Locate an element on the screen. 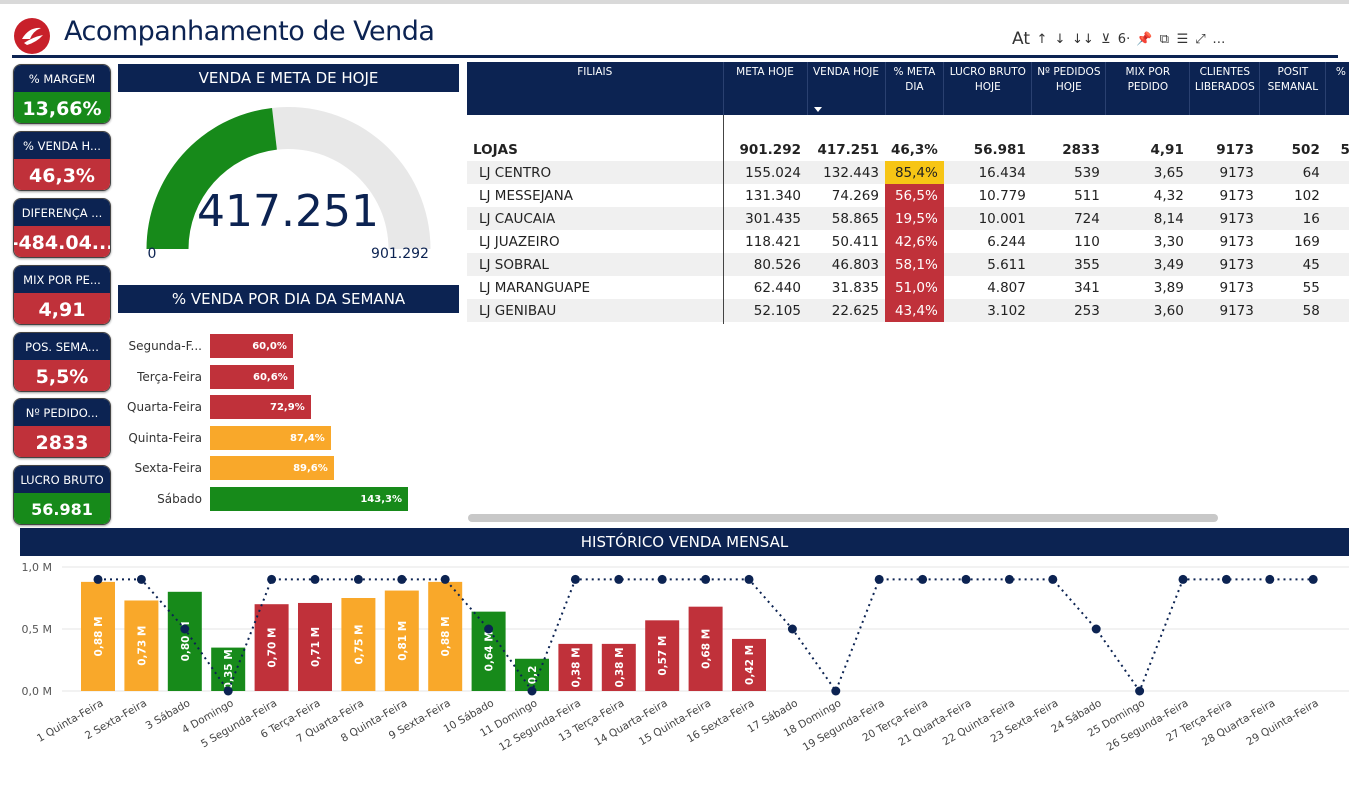 The height and width of the screenshot is (790, 1349). weekday-bar: 89,6% is located at coordinates (272, 468).